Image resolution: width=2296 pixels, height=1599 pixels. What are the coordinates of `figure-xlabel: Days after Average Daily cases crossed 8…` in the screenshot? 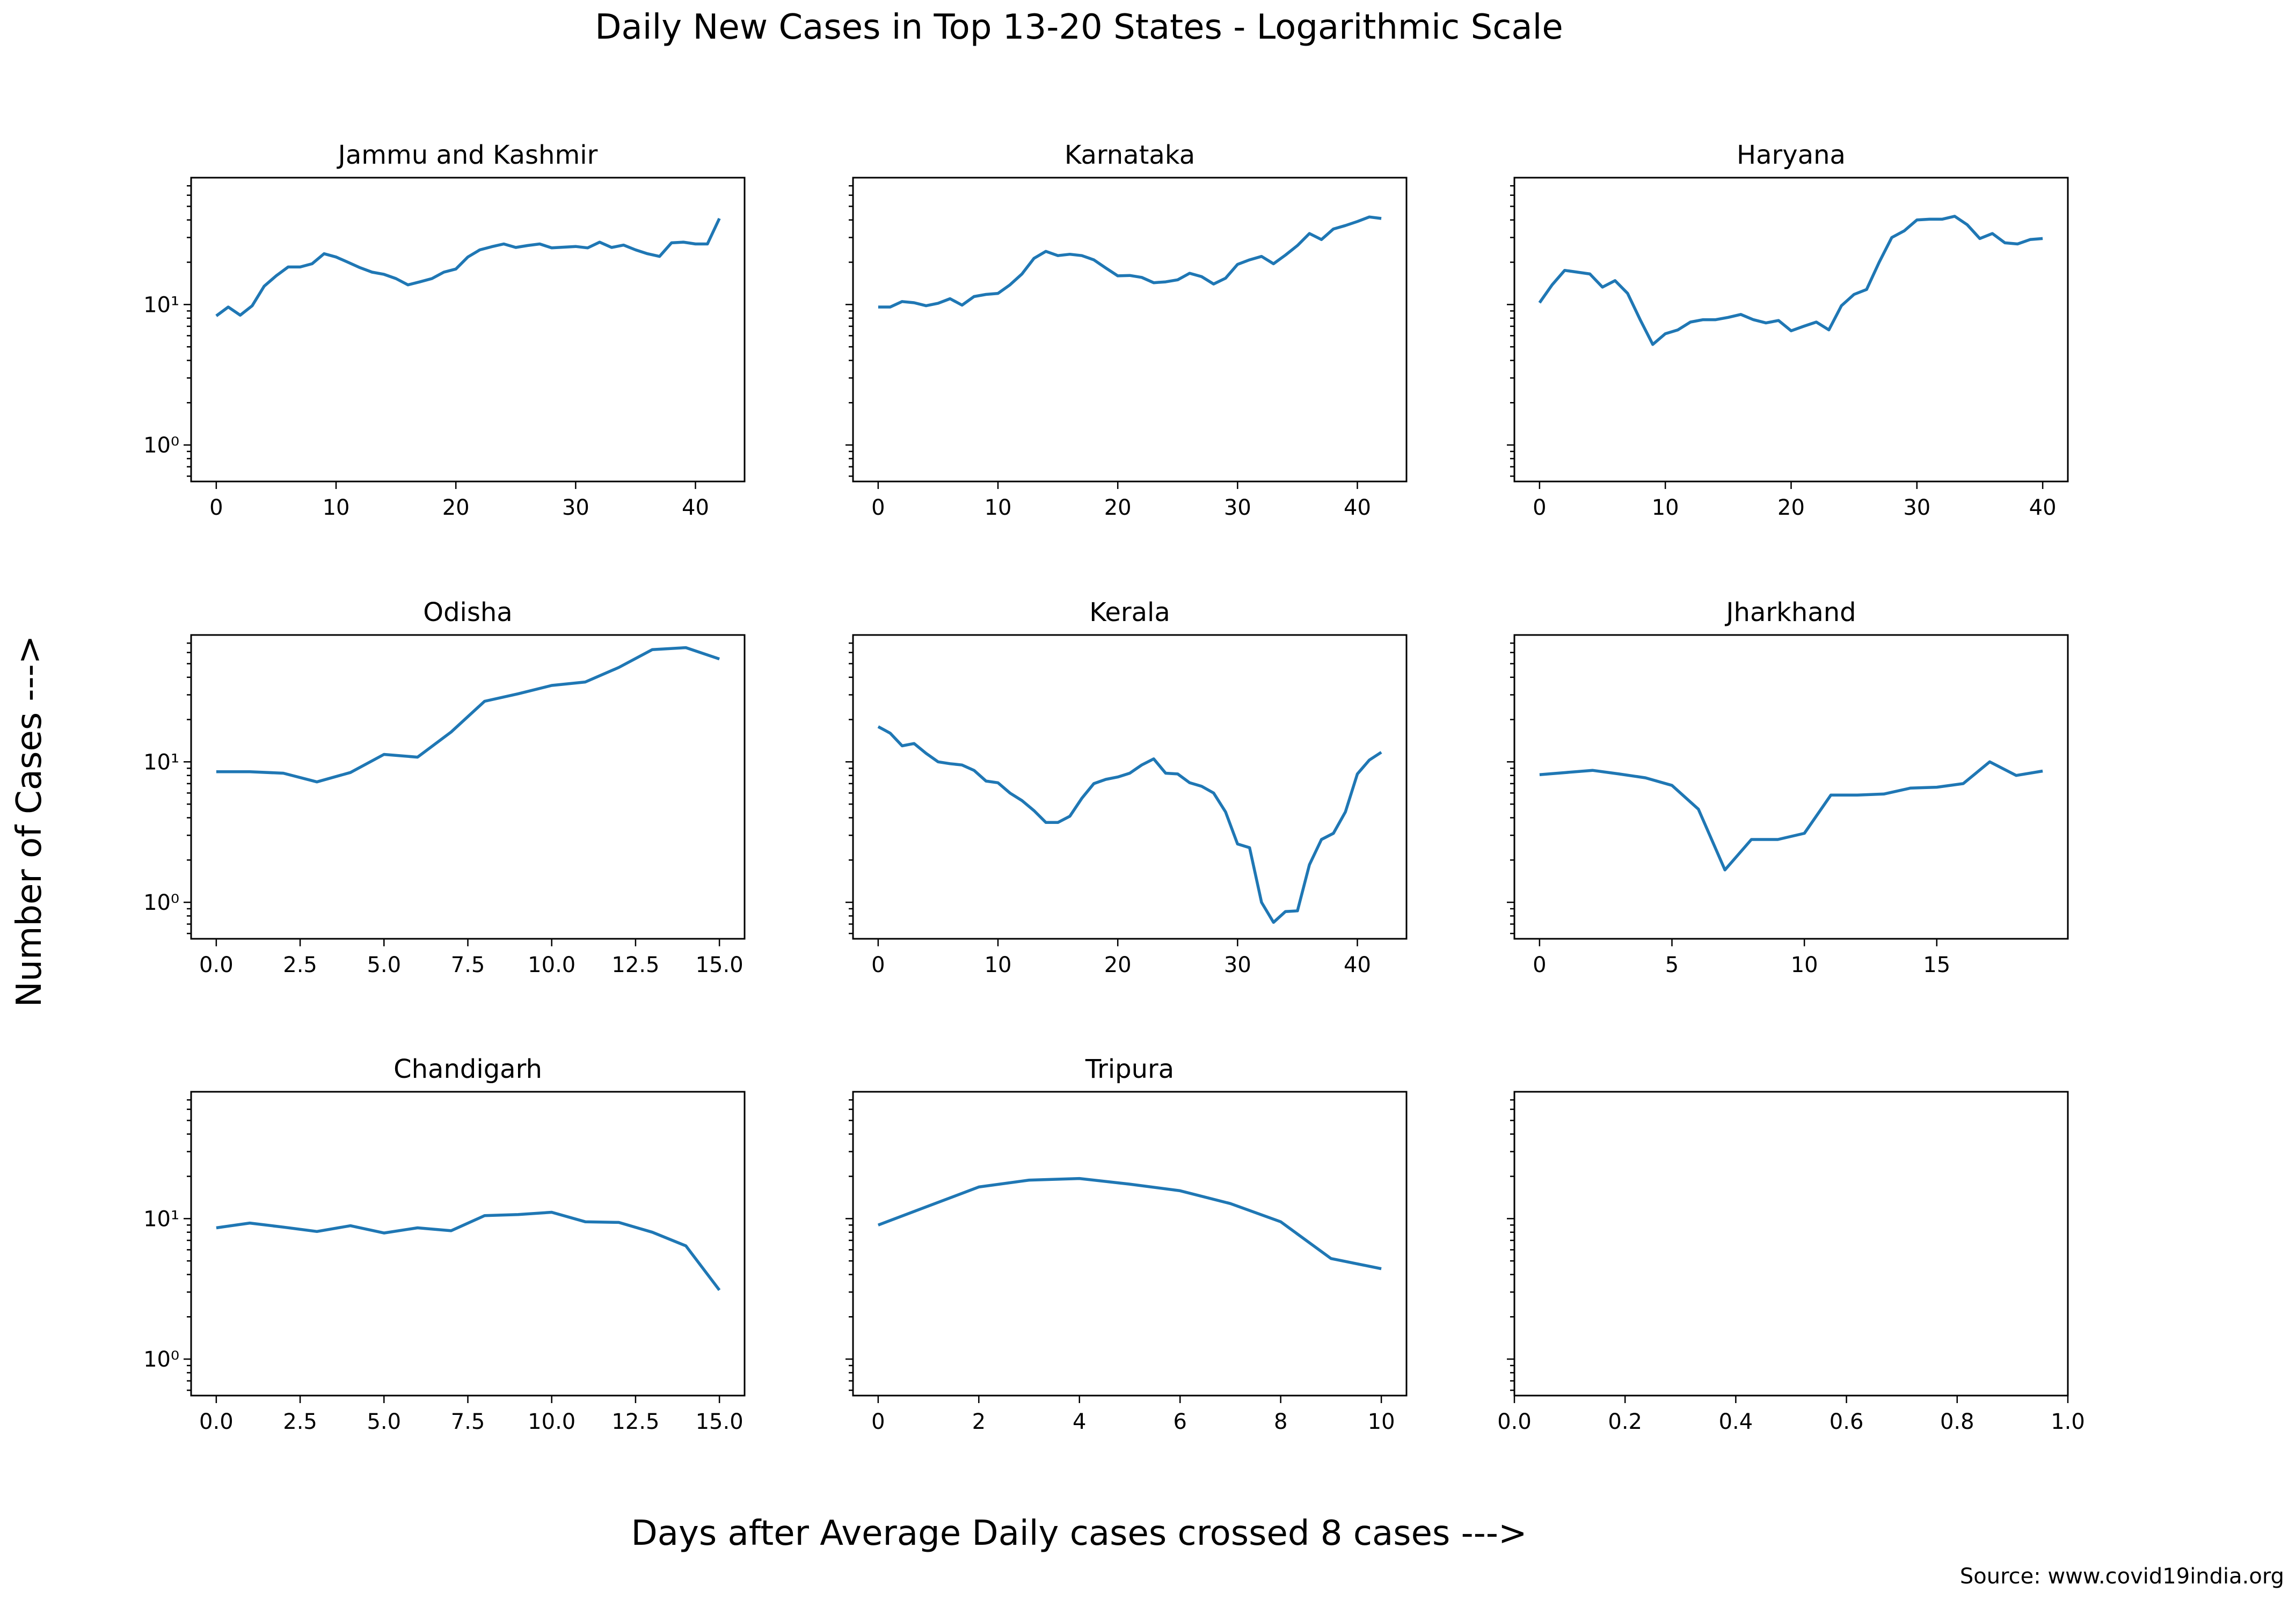 It's located at (1079, 1533).